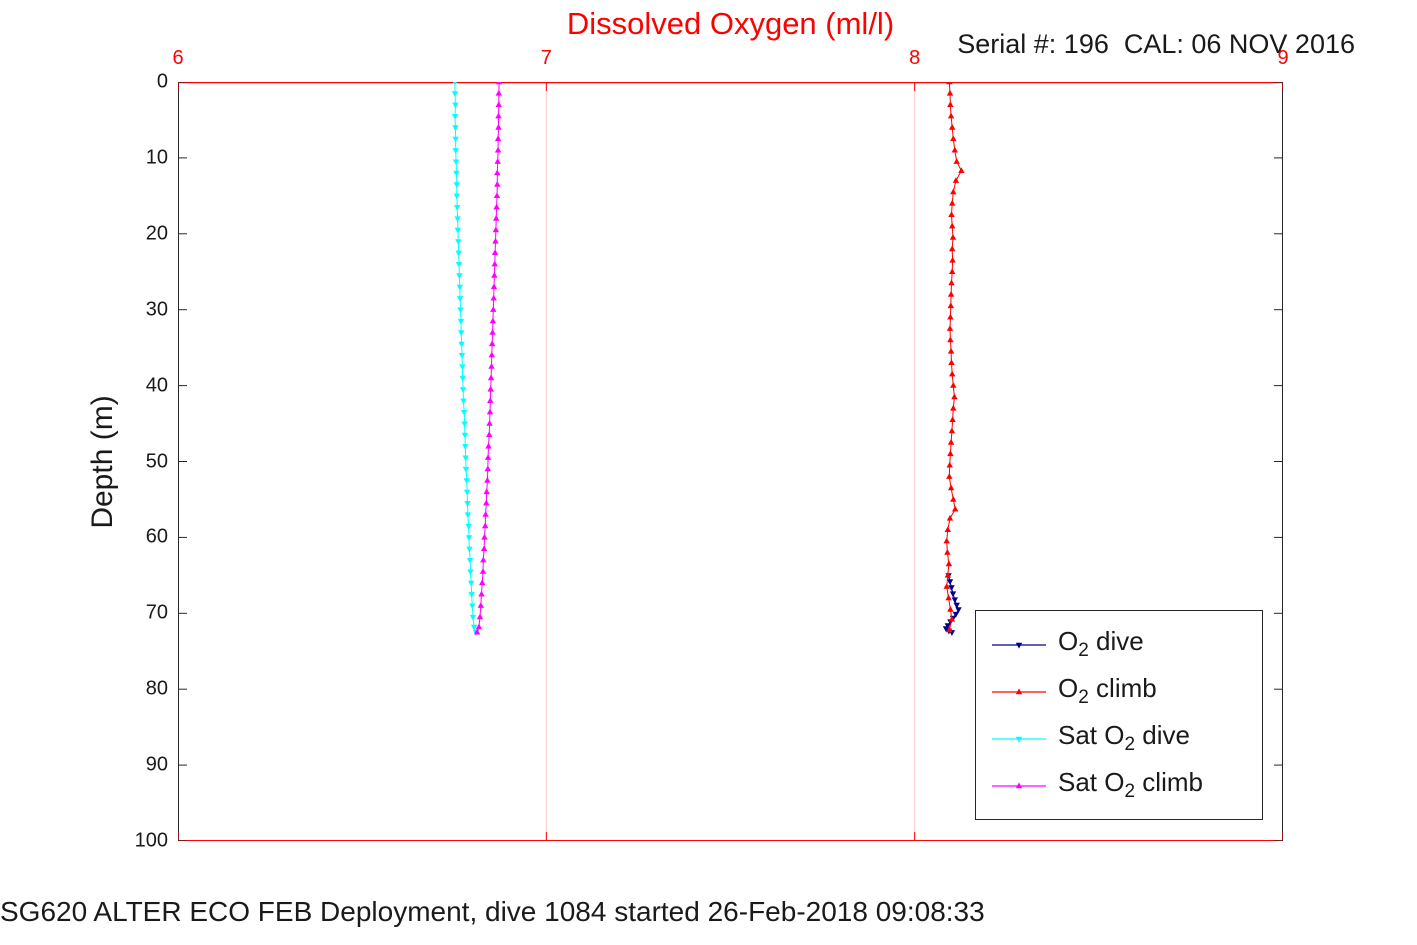 The width and height of the screenshot is (1417, 945). Describe the element at coordinates (1124, 738) in the screenshot. I see `legend-label-sat-o2-dive: Sat O2 dive` at that location.